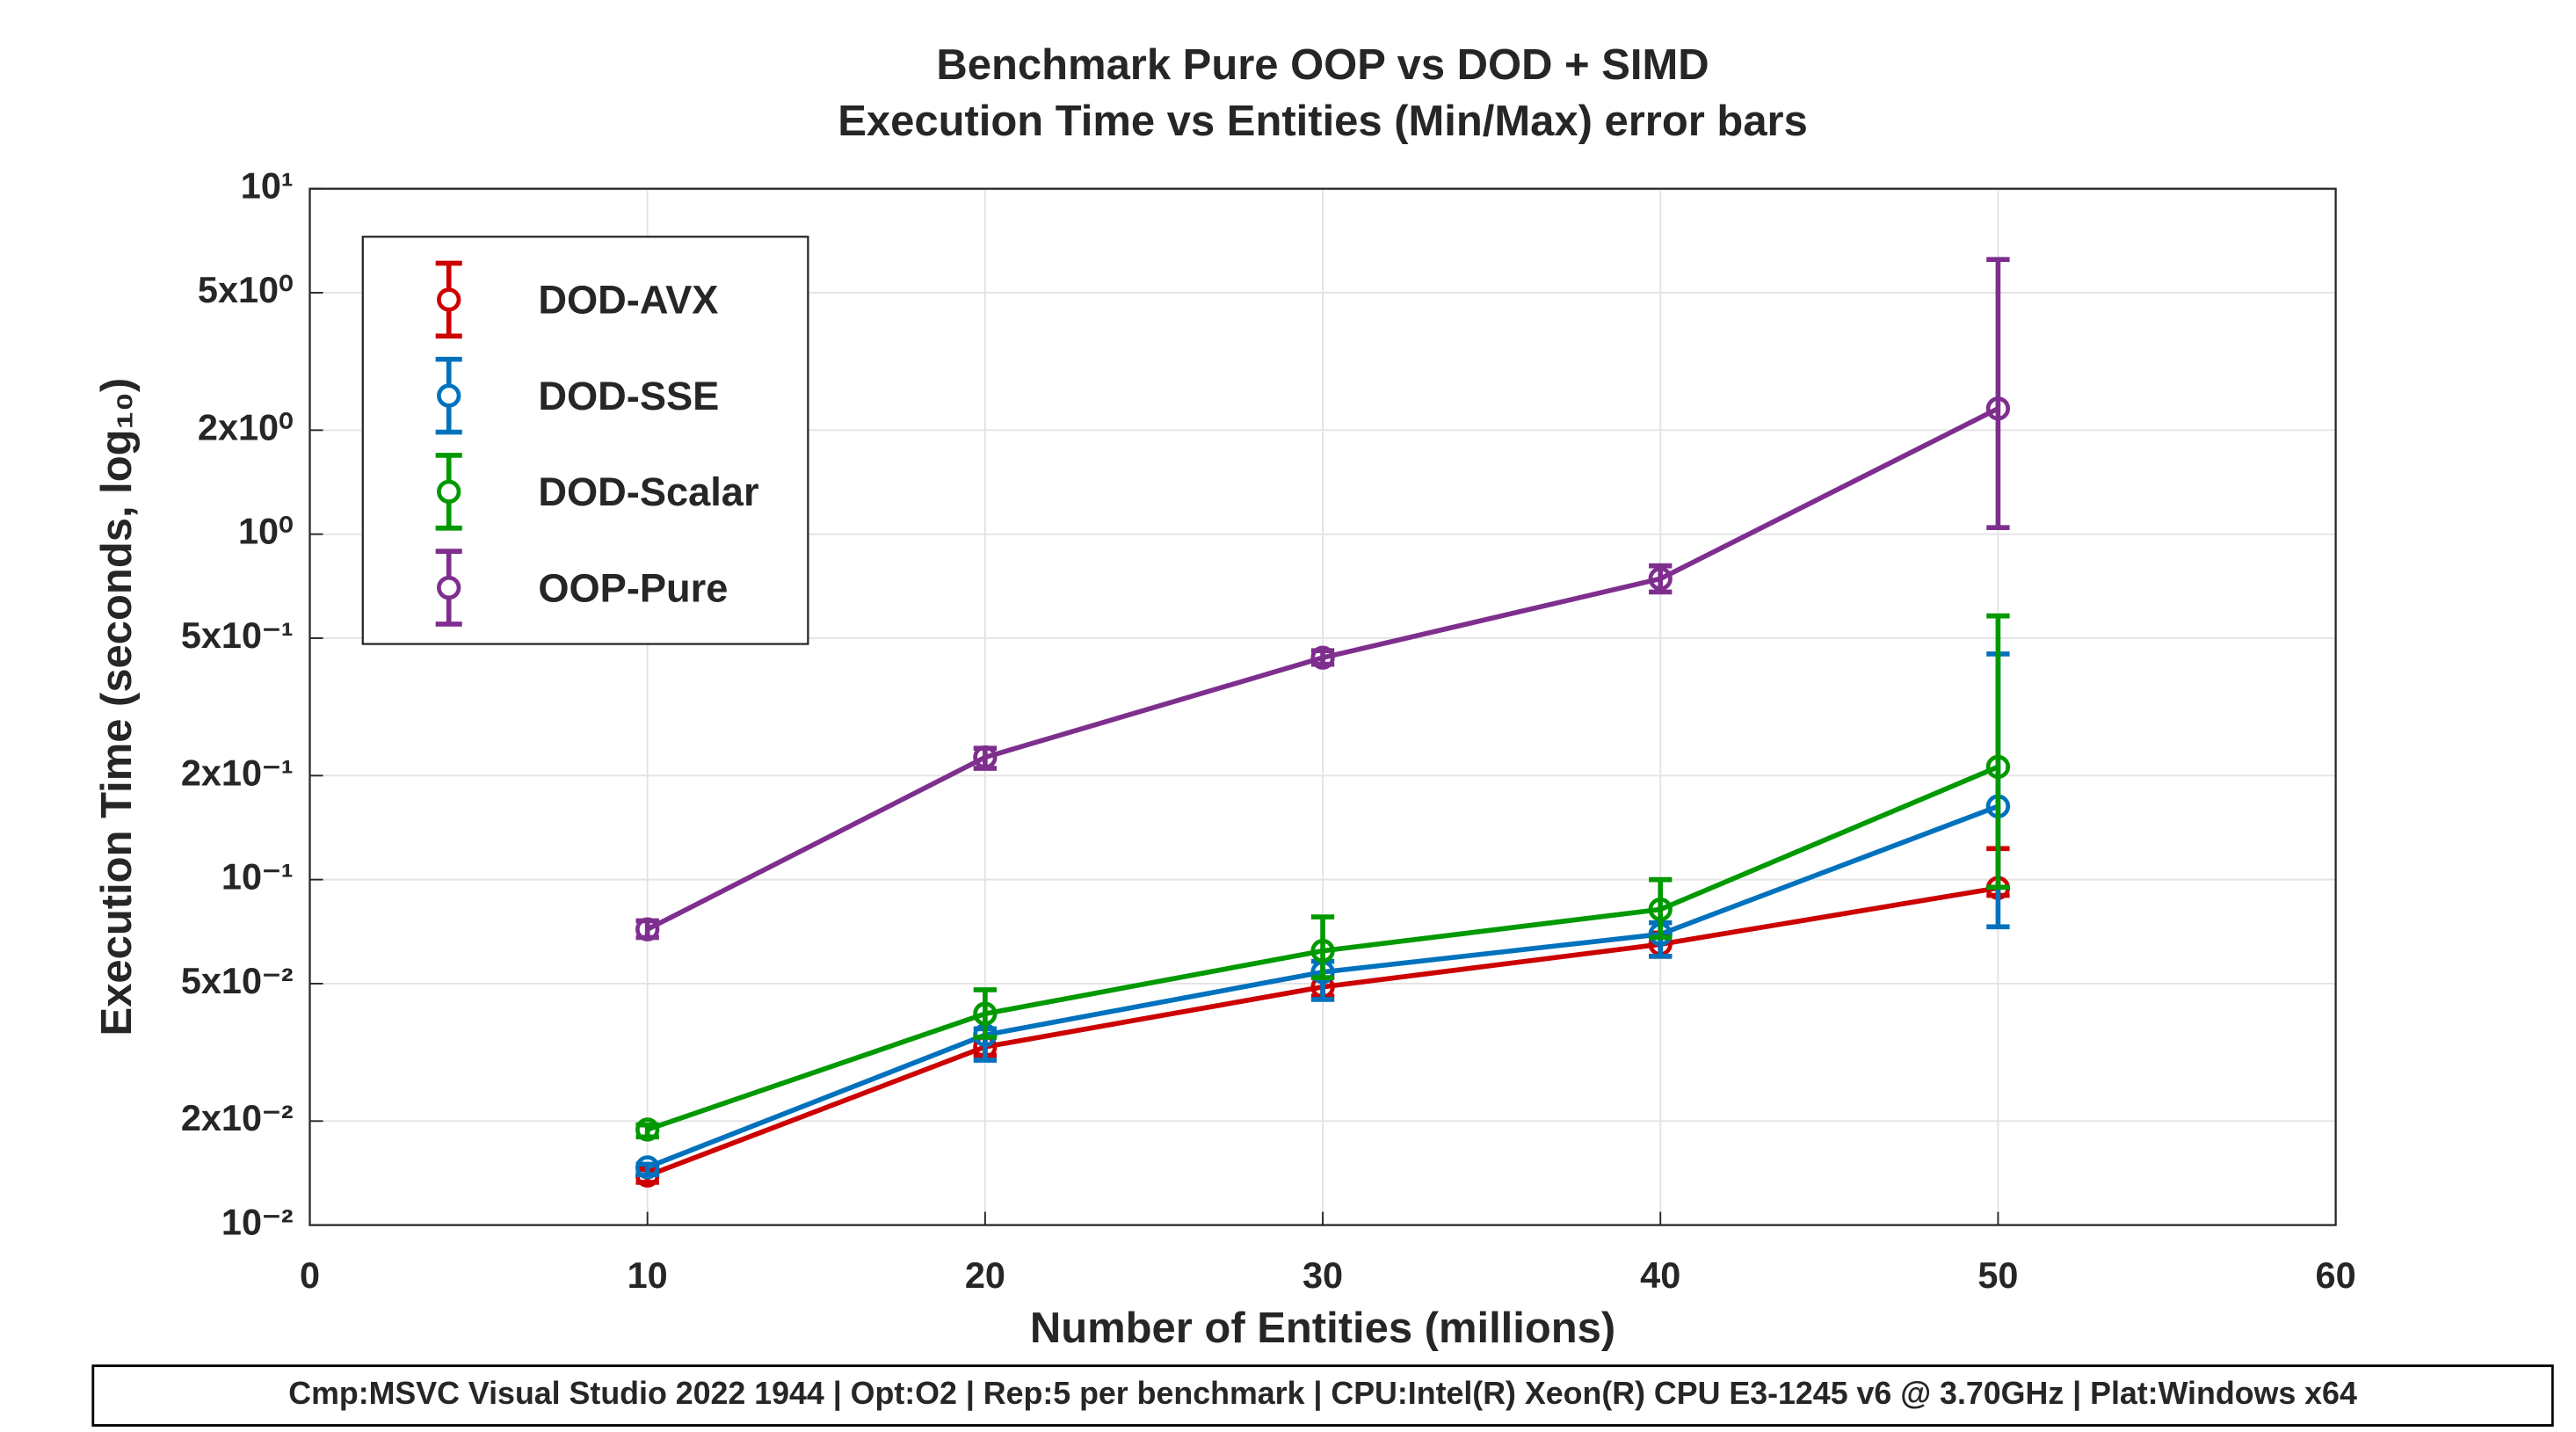 The image size is (2576, 1432). I want to click on y-axis-label: Execution Time (seconds, log₁₀), so click(117, 707).